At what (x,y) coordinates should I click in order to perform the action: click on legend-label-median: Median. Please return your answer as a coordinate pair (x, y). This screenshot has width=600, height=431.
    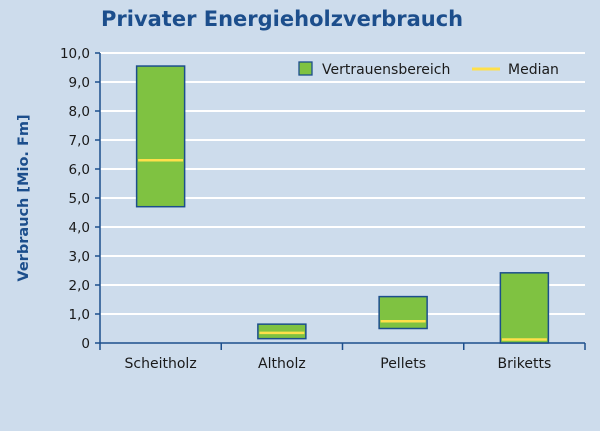
    Looking at the image, I should click on (533, 70).